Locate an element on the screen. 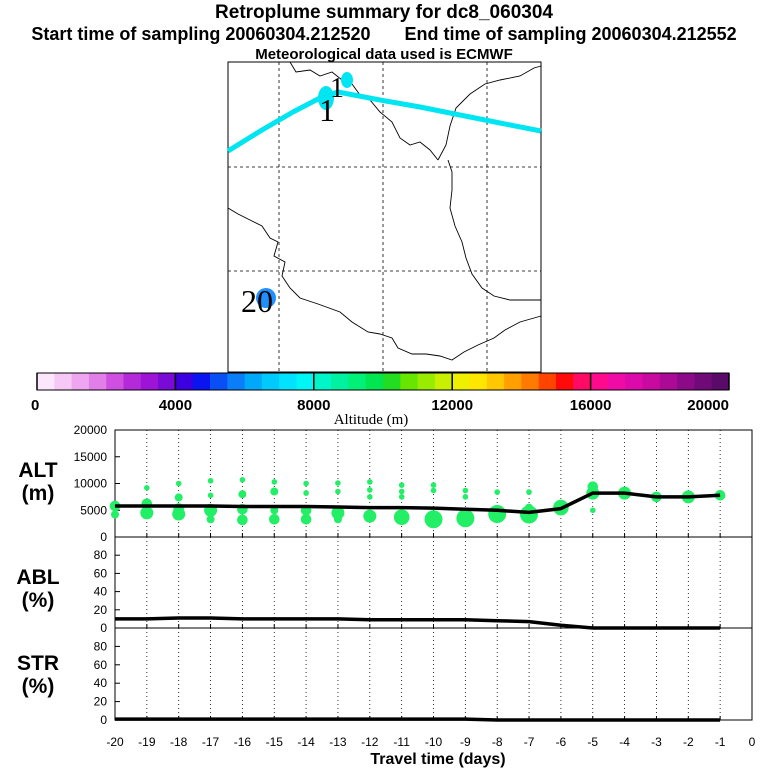  colorbar-tick-label: 20000 is located at coordinates (708, 405).